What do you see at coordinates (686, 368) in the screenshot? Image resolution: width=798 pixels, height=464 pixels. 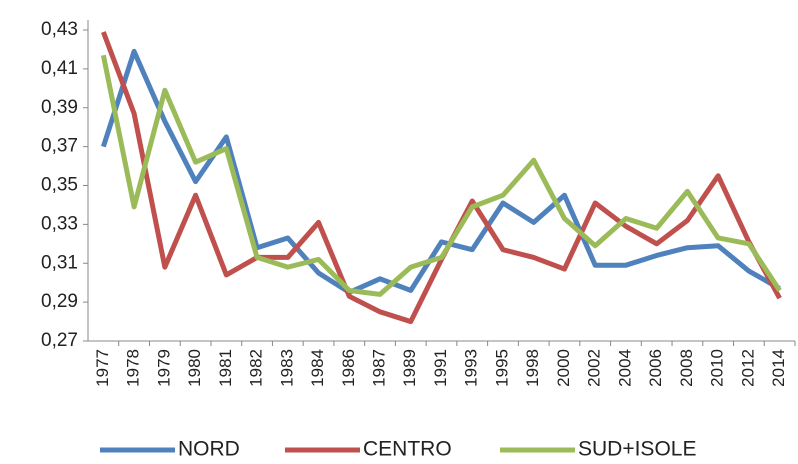 I see `x-tick-label: 2008` at bounding box center [686, 368].